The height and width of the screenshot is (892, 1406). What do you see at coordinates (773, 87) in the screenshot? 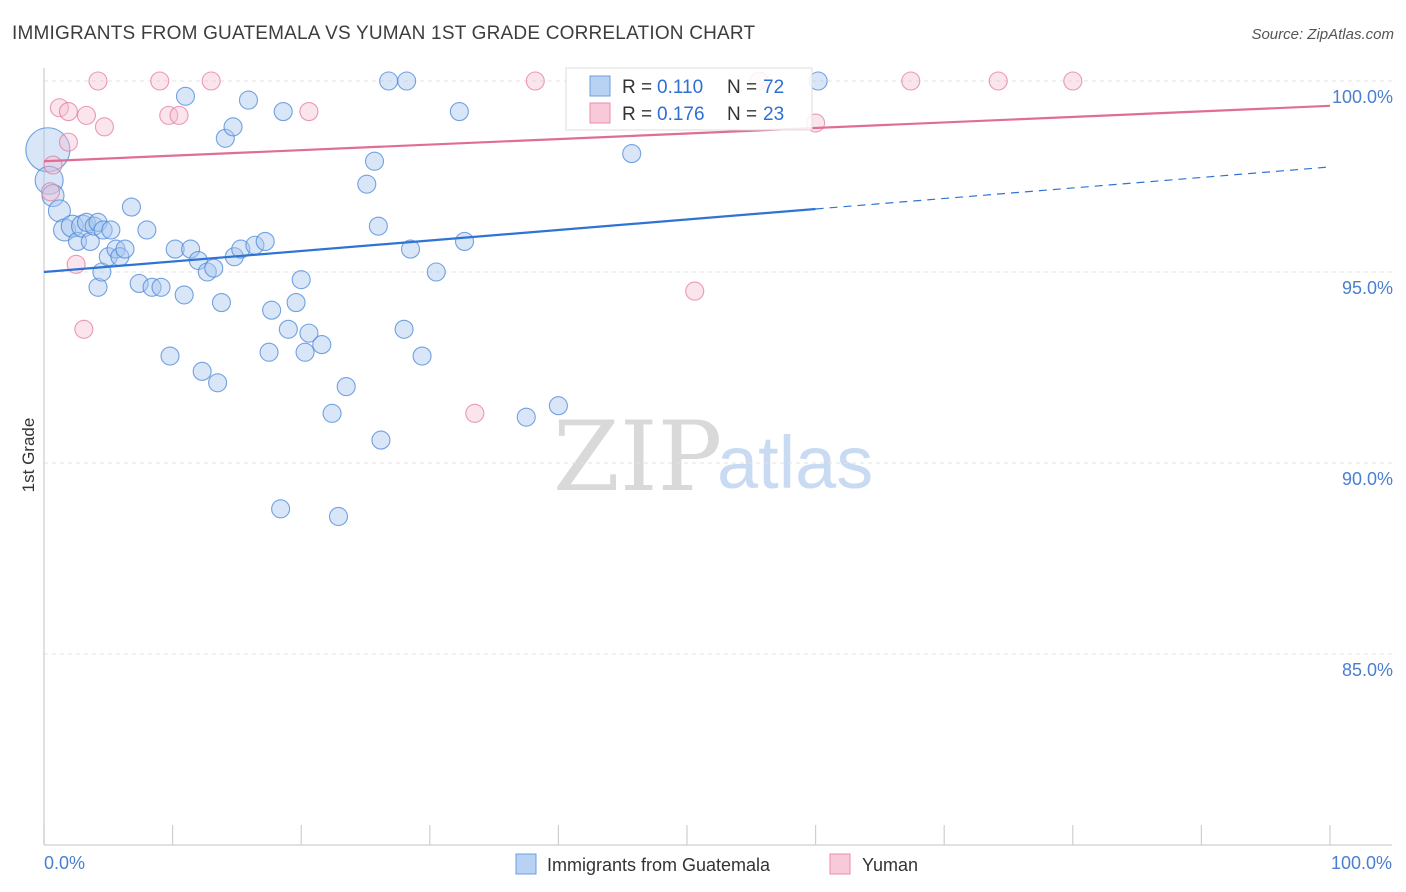
I see `legend-n-value-0: 72` at bounding box center [773, 87].